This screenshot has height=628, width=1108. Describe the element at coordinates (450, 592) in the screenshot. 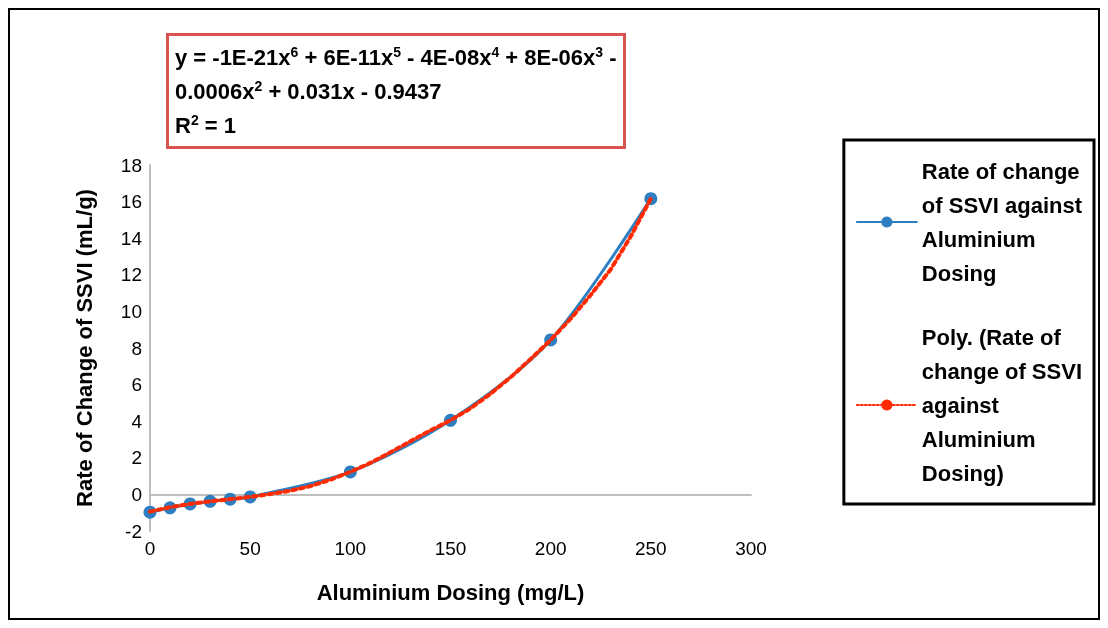

I see `x-axis-title: Aluminium Dosing (mg/L)` at that location.